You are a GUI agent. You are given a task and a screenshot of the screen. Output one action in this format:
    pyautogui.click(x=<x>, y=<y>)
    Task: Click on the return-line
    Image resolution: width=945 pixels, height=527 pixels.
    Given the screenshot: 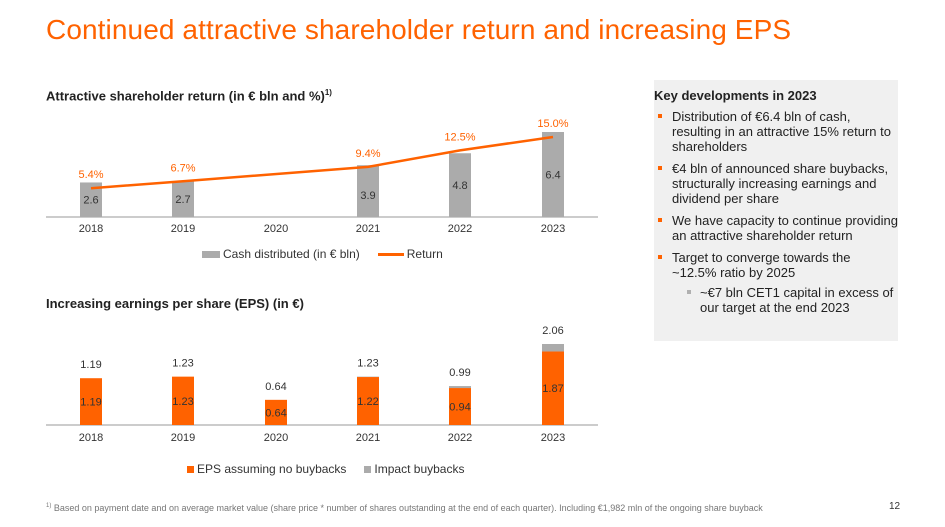 What is the action you would take?
    pyautogui.click(x=322, y=162)
    